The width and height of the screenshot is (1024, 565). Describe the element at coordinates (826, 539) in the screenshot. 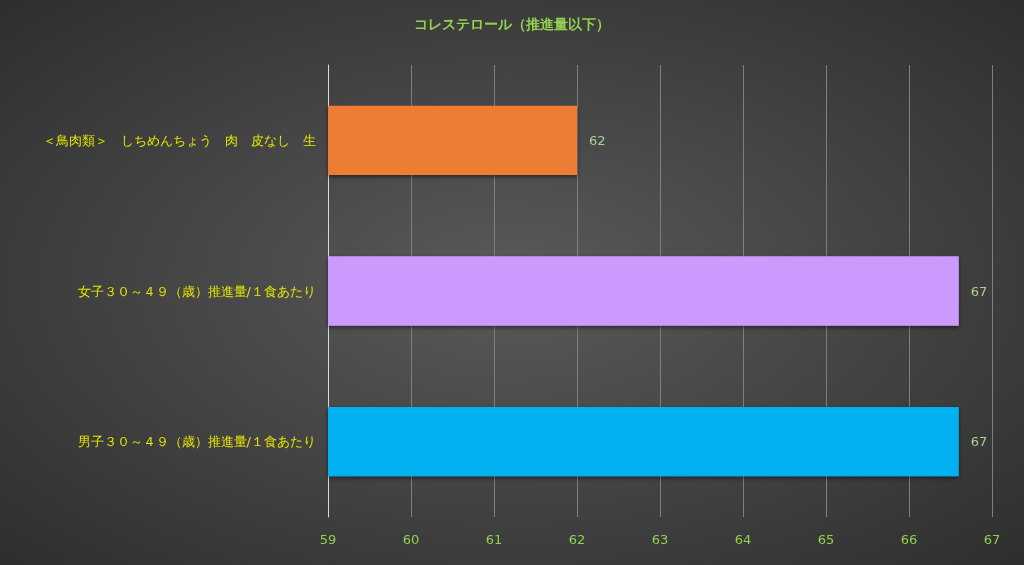

I see `x-tick-label: 65` at that location.